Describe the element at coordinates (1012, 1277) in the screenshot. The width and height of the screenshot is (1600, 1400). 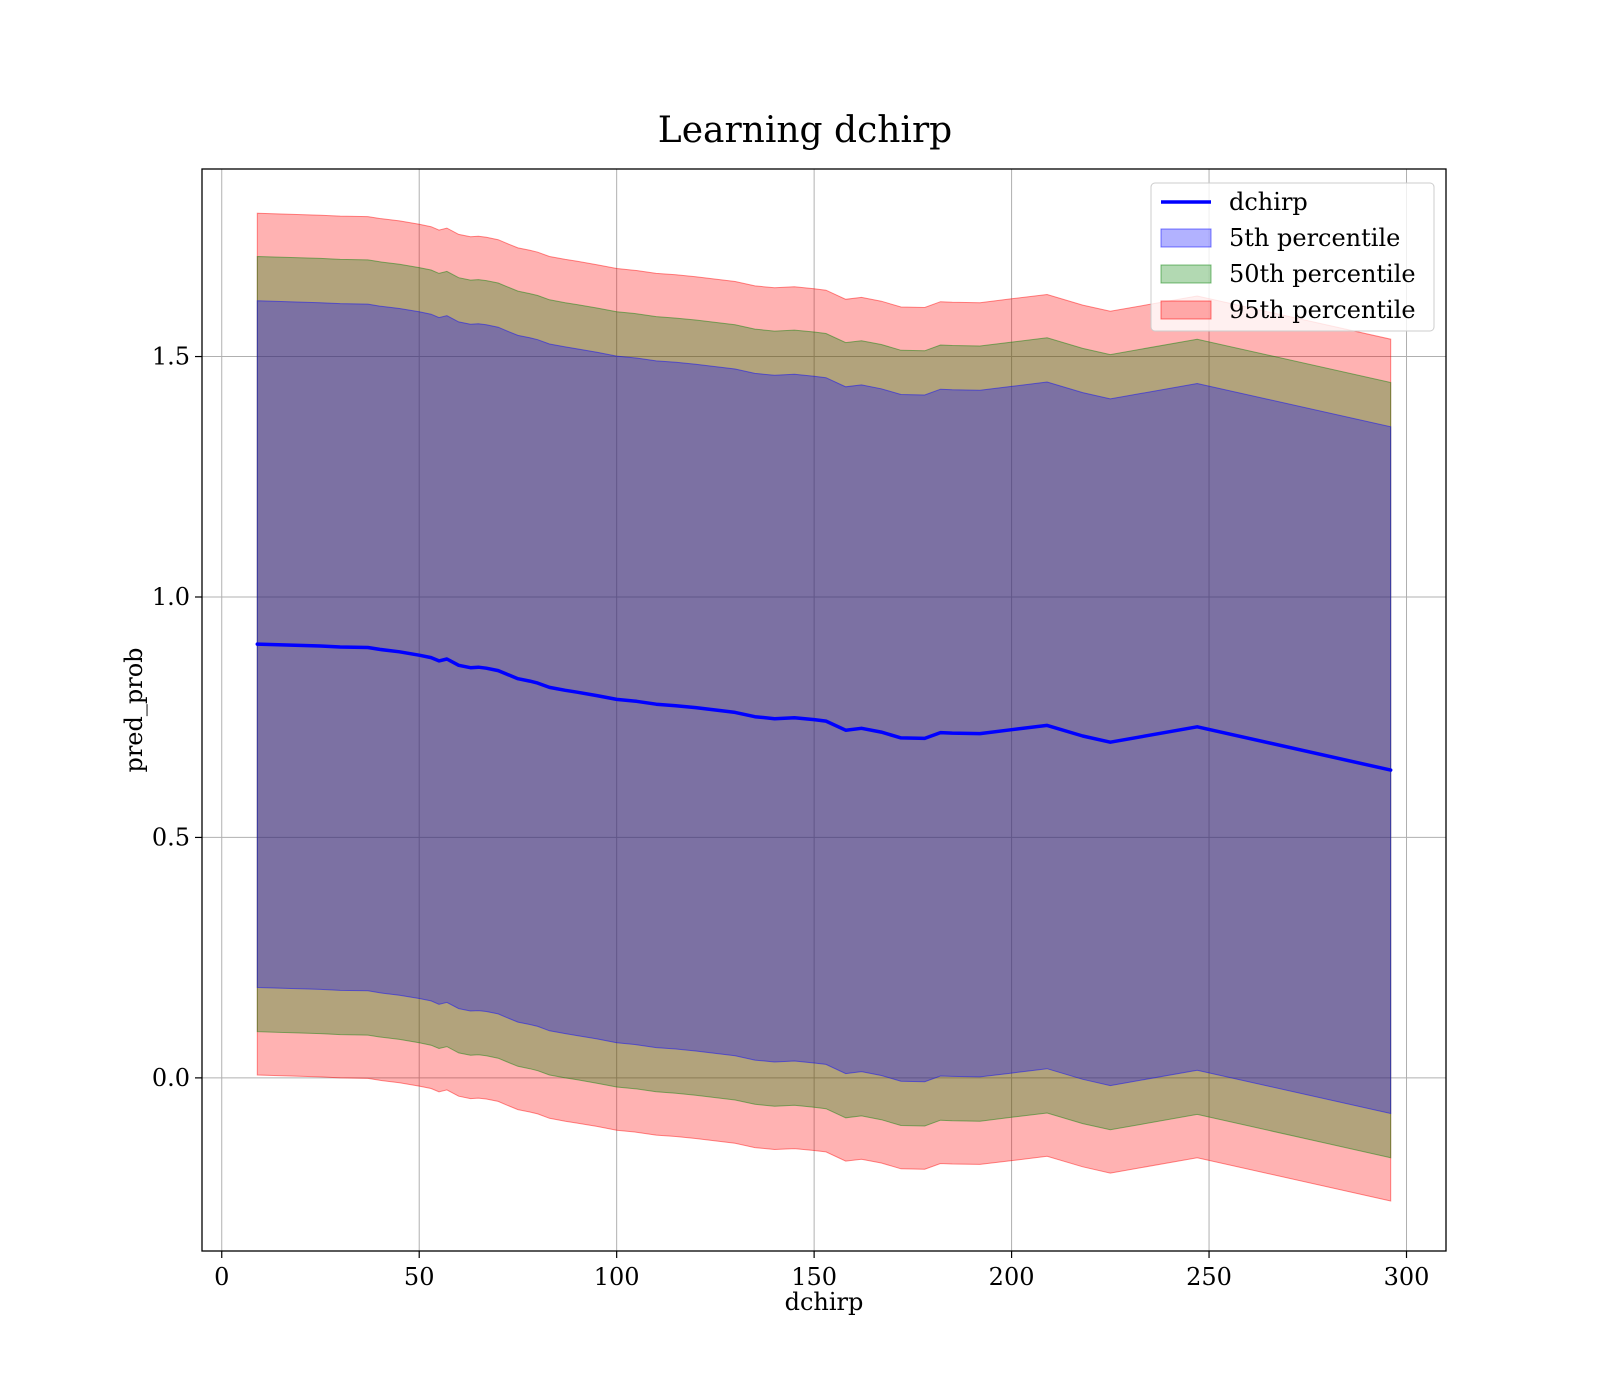
I see `x-tick-label: 200` at that location.